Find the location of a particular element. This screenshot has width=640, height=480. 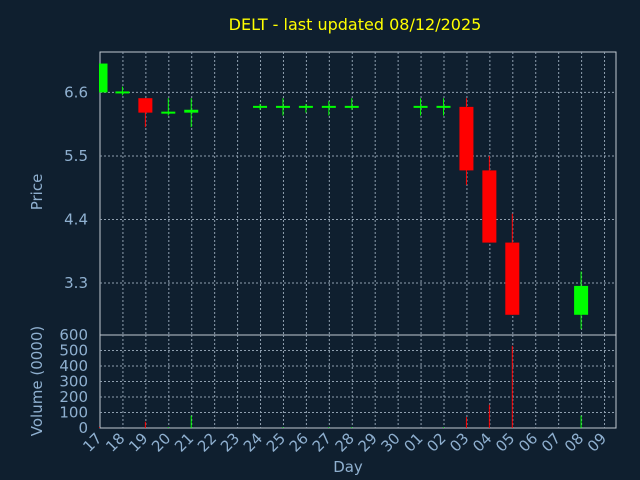

volume-tick-label: 300 is located at coordinates (73, 382).